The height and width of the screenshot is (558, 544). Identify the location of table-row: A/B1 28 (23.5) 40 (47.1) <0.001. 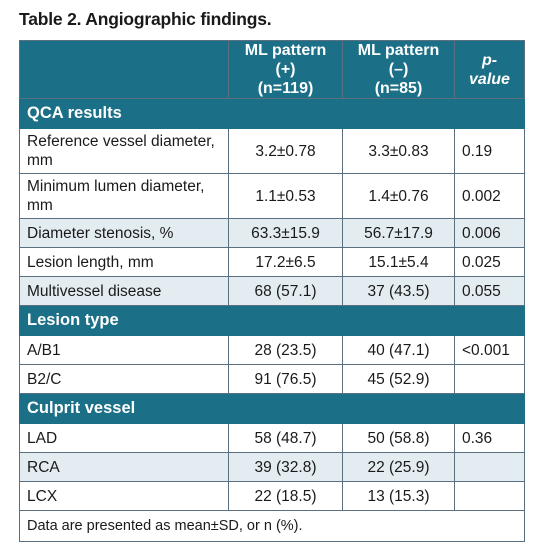
(272, 350).